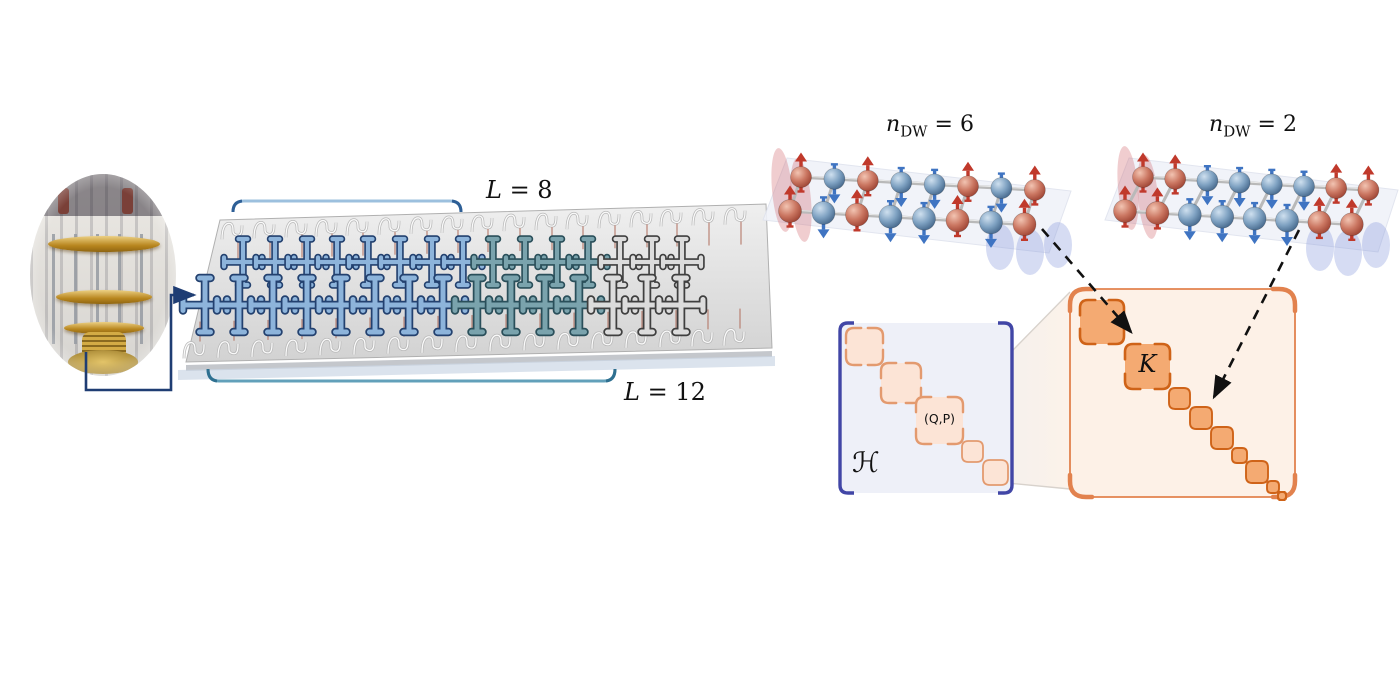 The image size is (1400, 700). I want to click on label-symmetry-sector-QP: (Q,P), so click(939, 418).